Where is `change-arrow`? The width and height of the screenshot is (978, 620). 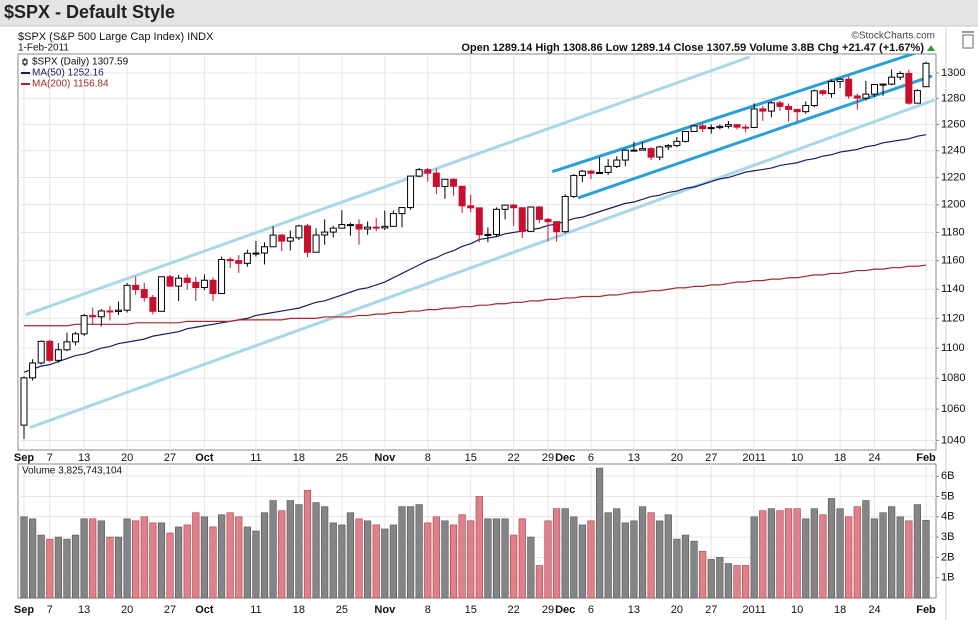 change-arrow is located at coordinates (931, 48).